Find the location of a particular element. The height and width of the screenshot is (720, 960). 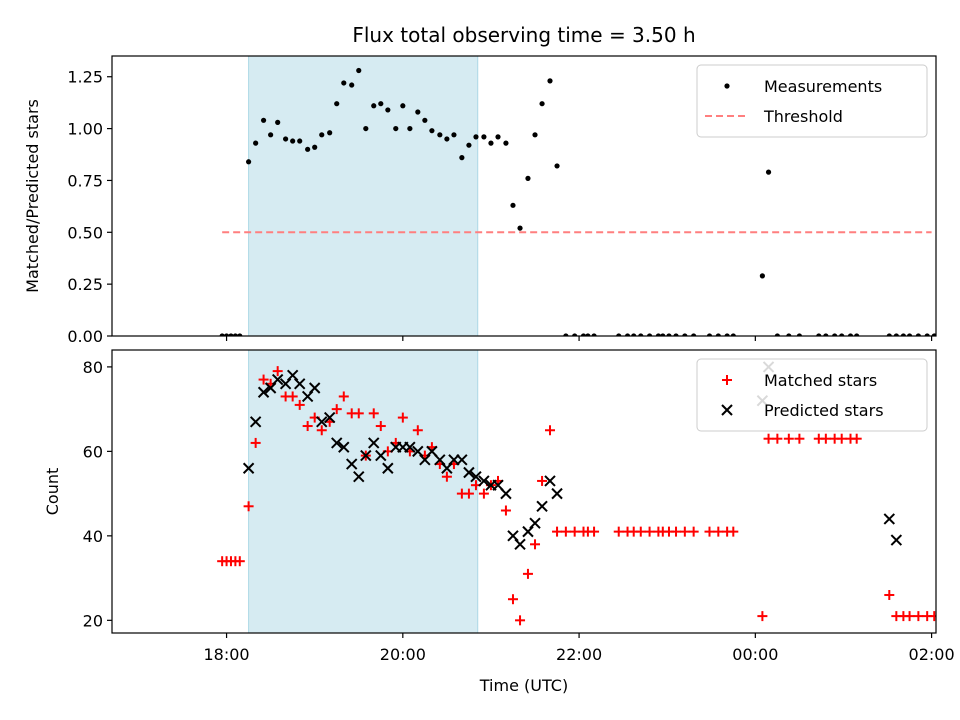

y-tick-label: 1.00 is located at coordinates (85, 129).